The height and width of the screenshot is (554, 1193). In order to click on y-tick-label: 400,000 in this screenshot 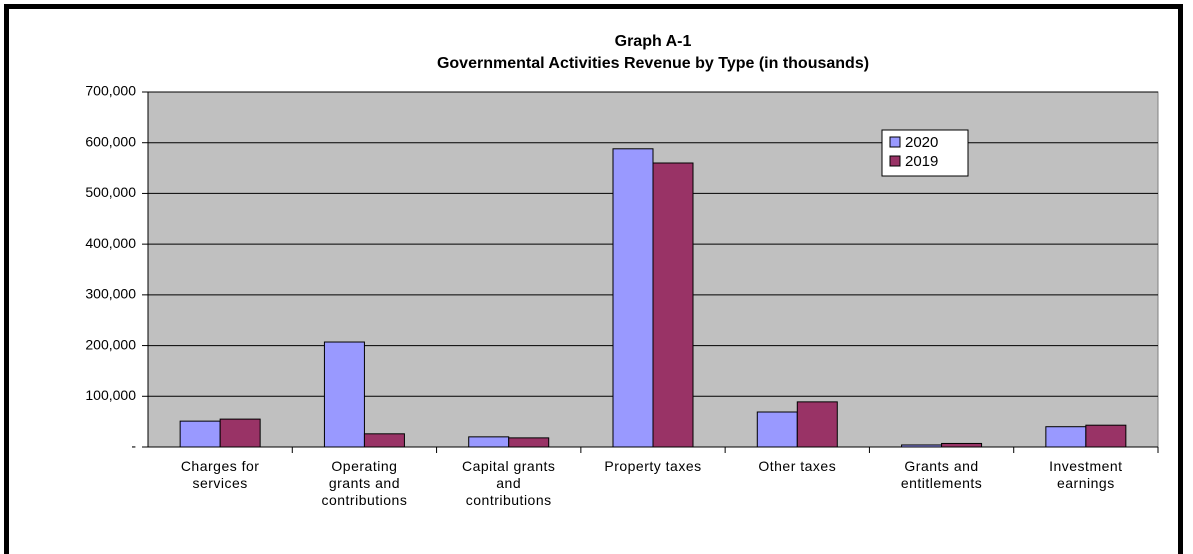, I will do `click(110, 243)`.